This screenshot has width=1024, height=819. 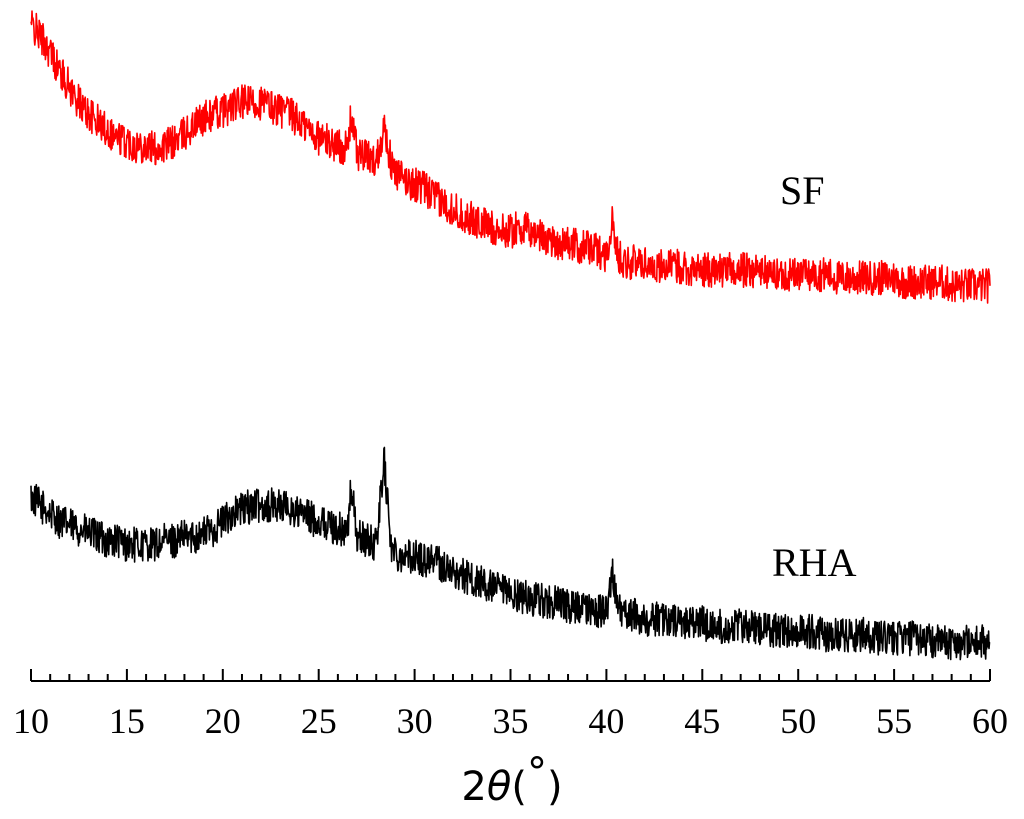 What do you see at coordinates (223, 721) in the screenshot?
I see `x-tick-label: 20` at bounding box center [223, 721].